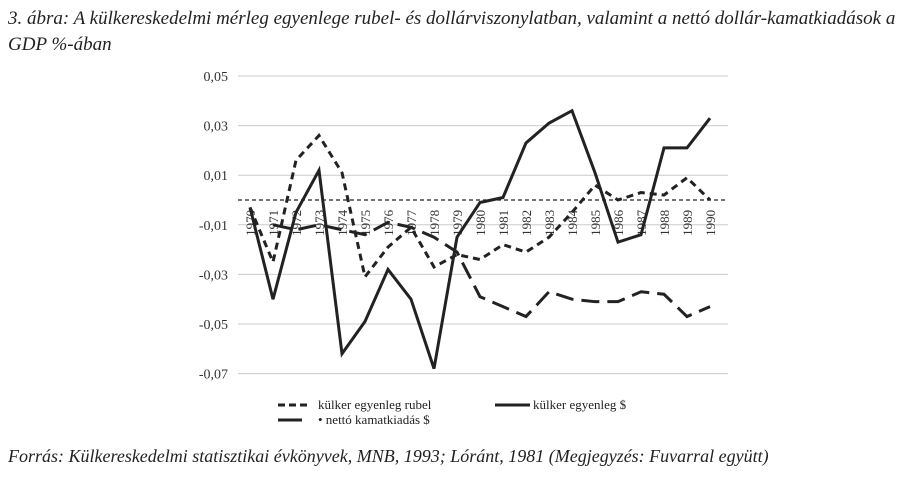  What do you see at coordinates (374, 419) in the screenshot?
I see `legend-label: • nettó kamatkiadás $` at bounding box center [374, 419].